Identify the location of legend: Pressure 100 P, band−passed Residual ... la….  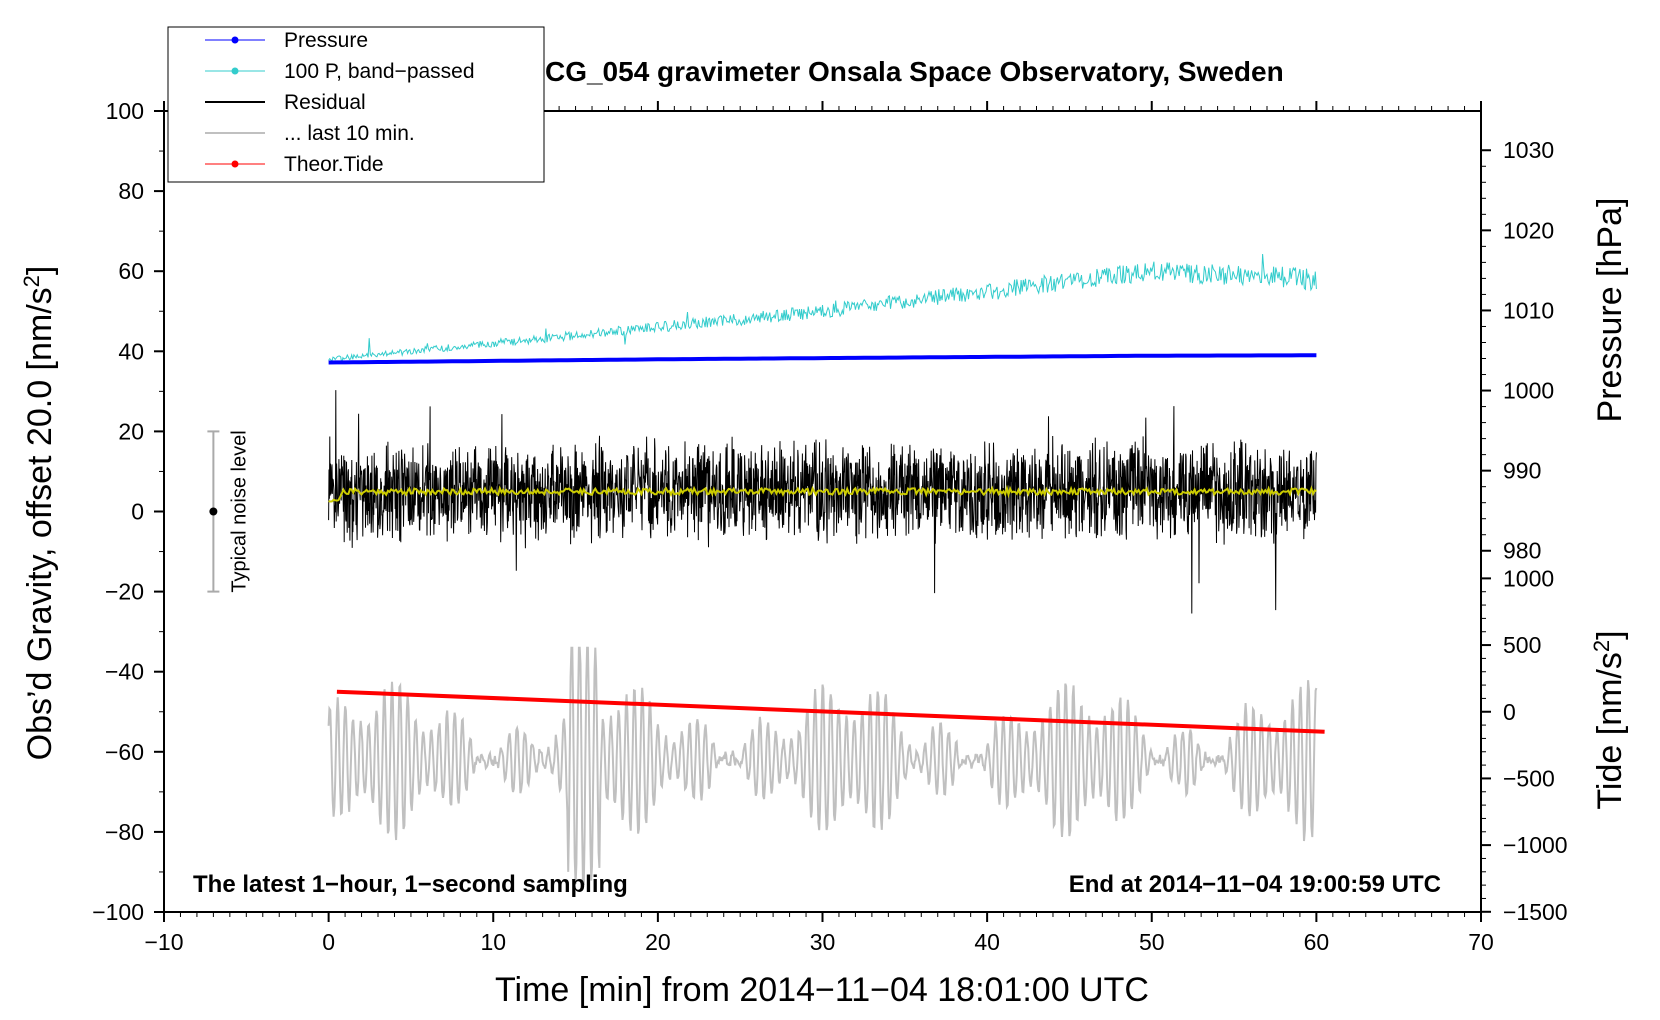
(356, 104).